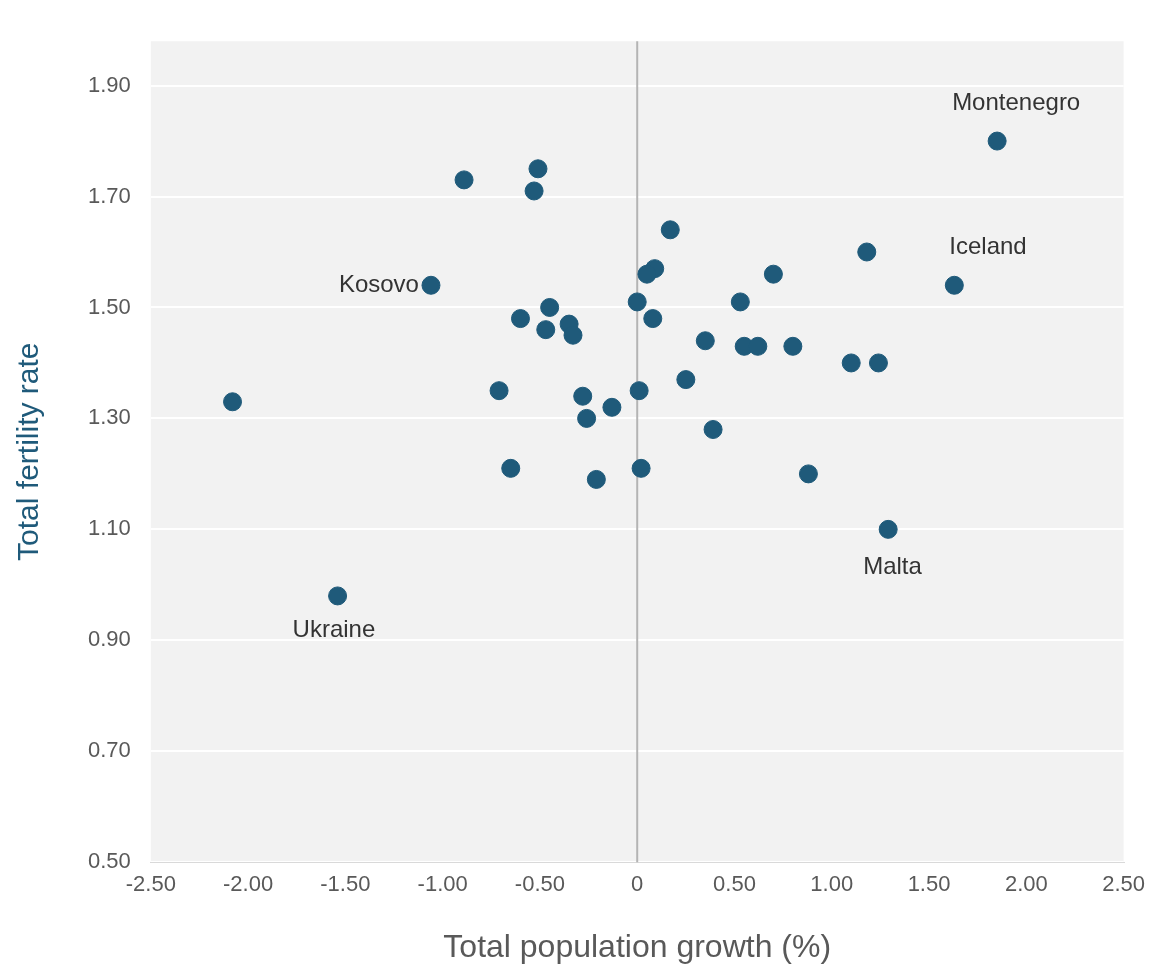  Describe the element at coordinates (832, 884) in the screenshot. I see `x-tick-label: 1.00` at that location.